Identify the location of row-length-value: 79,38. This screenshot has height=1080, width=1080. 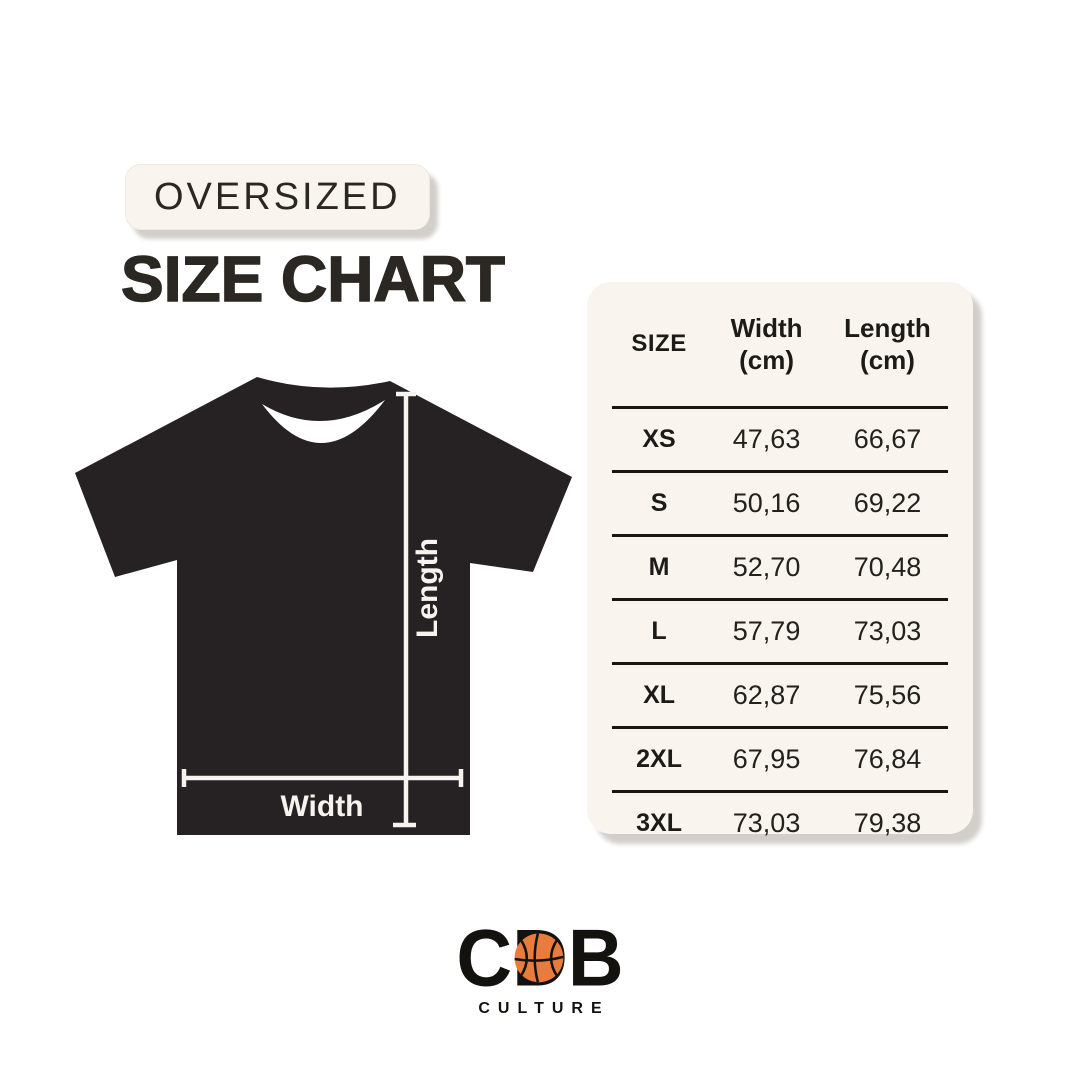
(887, 823).